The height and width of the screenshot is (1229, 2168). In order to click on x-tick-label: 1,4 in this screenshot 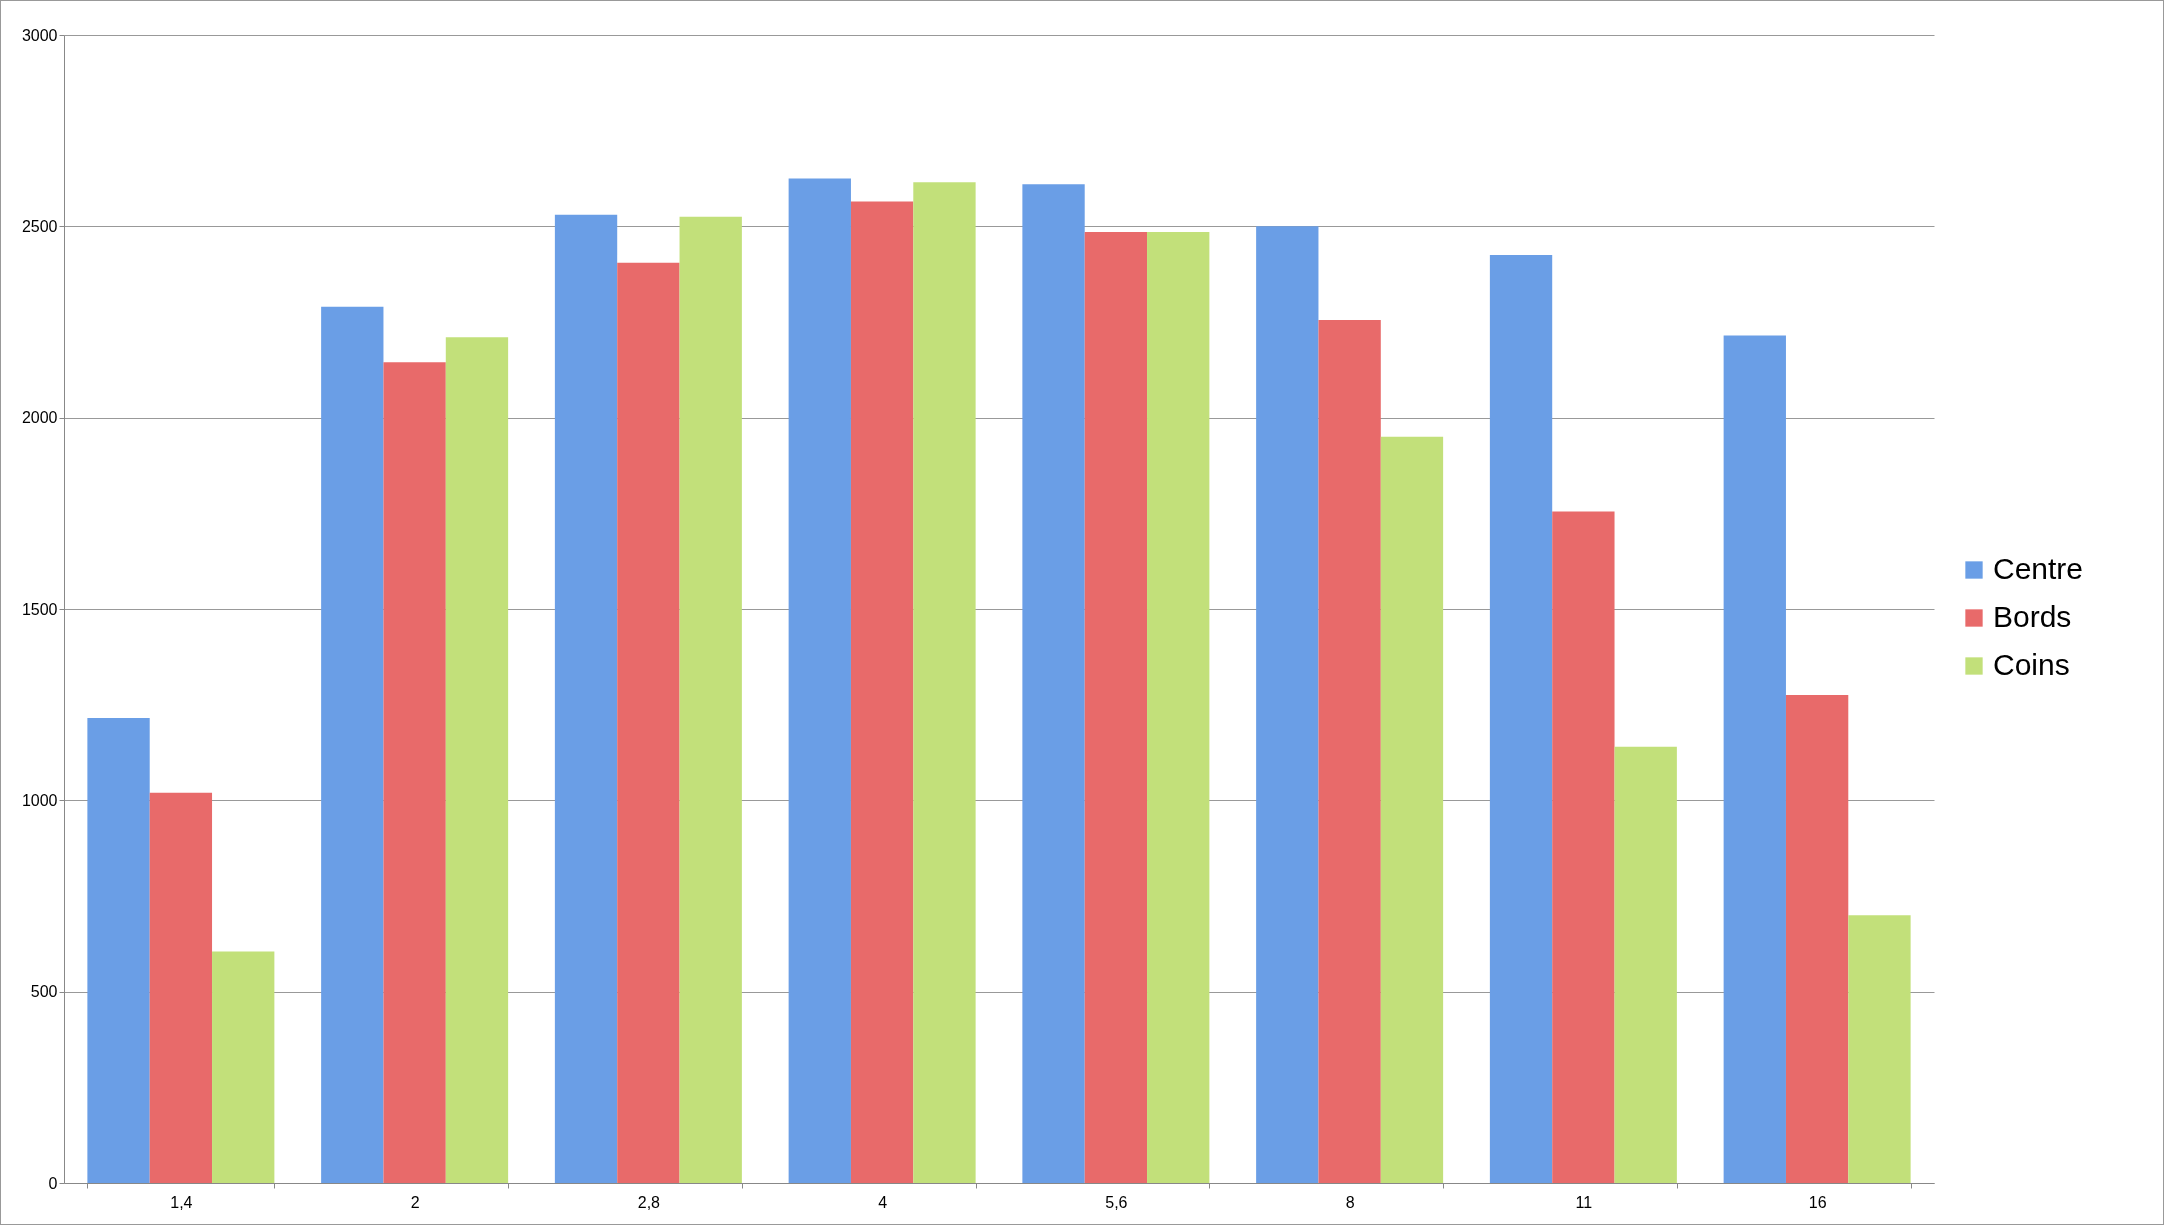, I will do `click(181, 1202)`.